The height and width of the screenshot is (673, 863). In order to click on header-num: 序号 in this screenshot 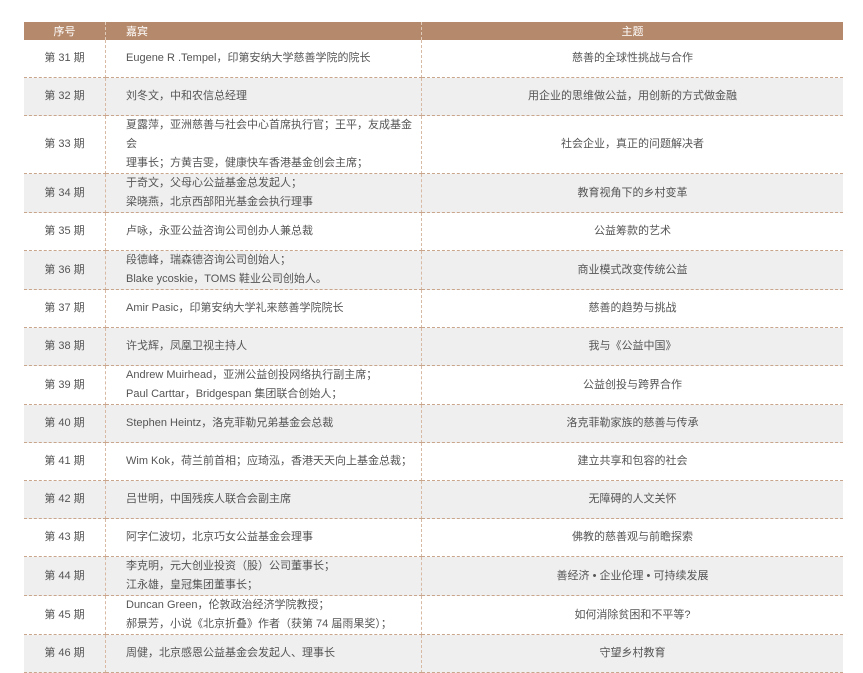, I will do `click(65, 31)`.